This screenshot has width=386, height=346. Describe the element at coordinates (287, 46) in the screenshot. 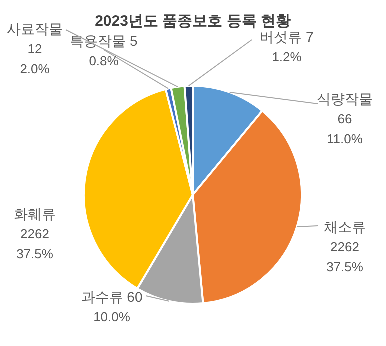

I see `slice-label: 버섯류 7 1.2%` at that location.